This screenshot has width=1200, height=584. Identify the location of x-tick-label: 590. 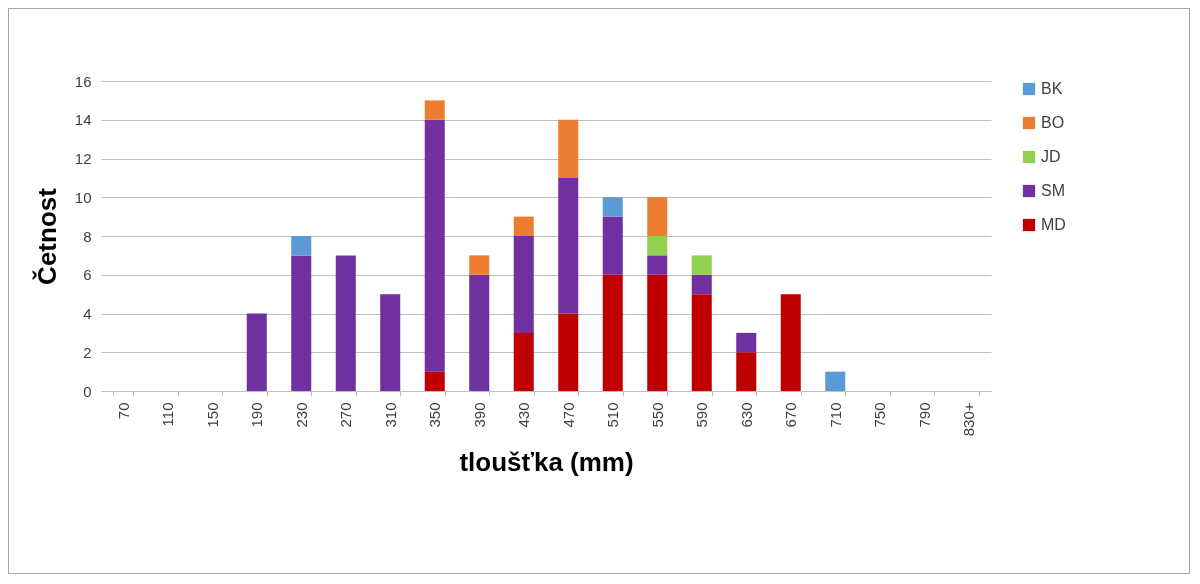
(702, 415).